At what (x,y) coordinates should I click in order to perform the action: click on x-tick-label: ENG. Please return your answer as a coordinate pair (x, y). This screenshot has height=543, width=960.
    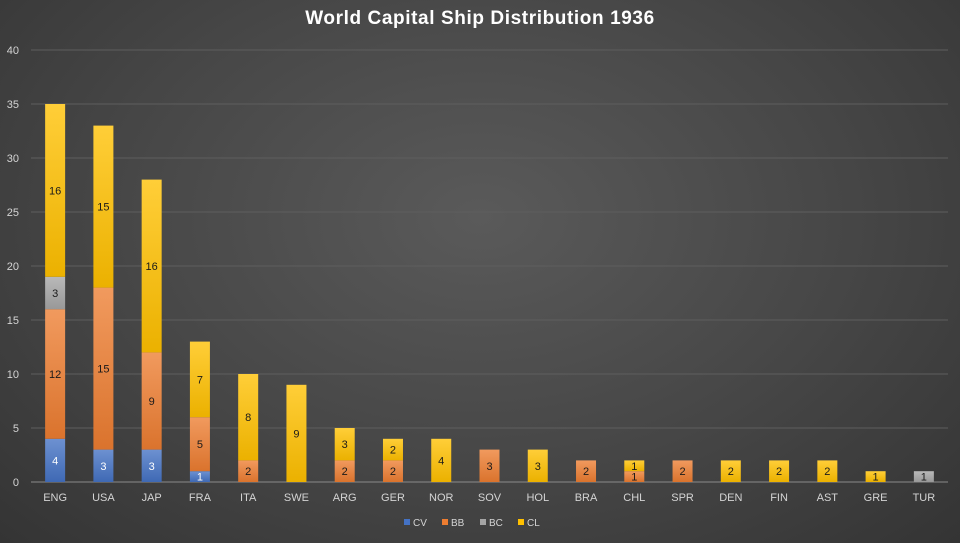
    Looking at the image, I should click on (55, 498).